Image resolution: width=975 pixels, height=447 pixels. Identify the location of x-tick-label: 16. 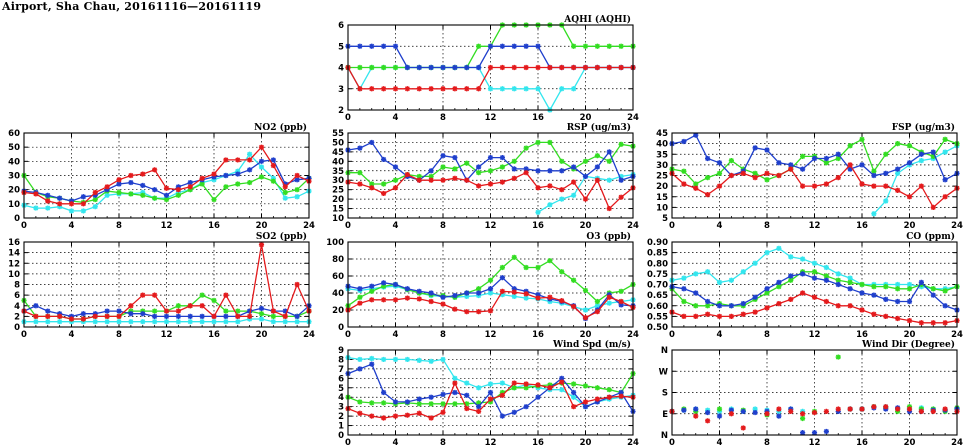
(538, 335).